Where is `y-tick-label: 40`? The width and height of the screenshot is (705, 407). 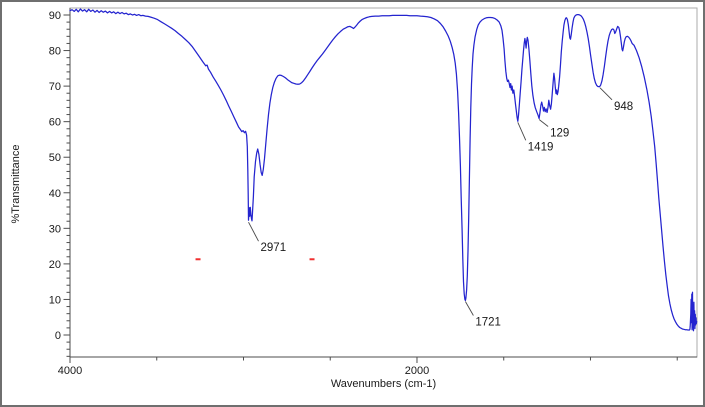
y-tick-label: 40 is located at coordinates (55, 194).